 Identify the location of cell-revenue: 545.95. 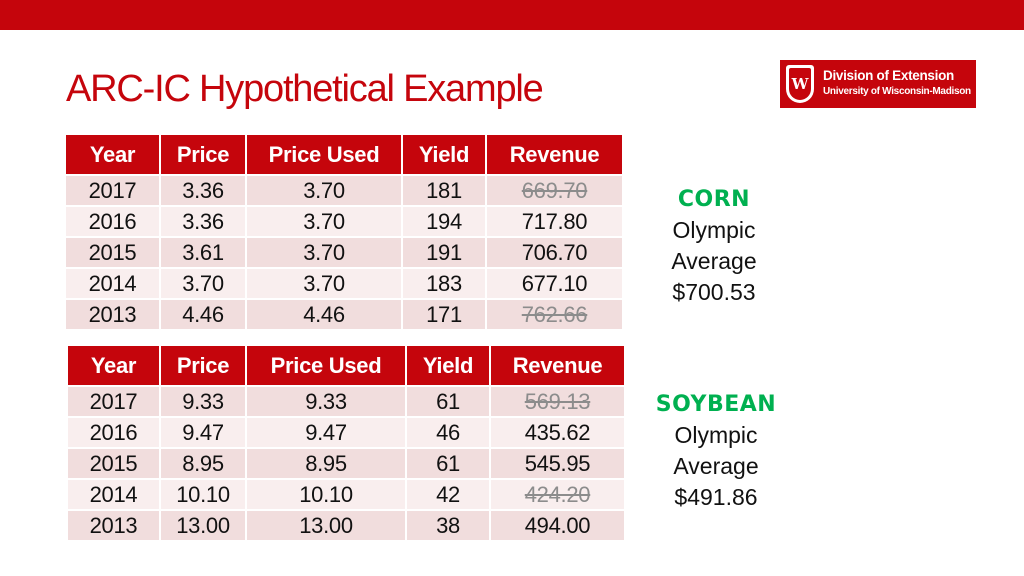
(557, 464).